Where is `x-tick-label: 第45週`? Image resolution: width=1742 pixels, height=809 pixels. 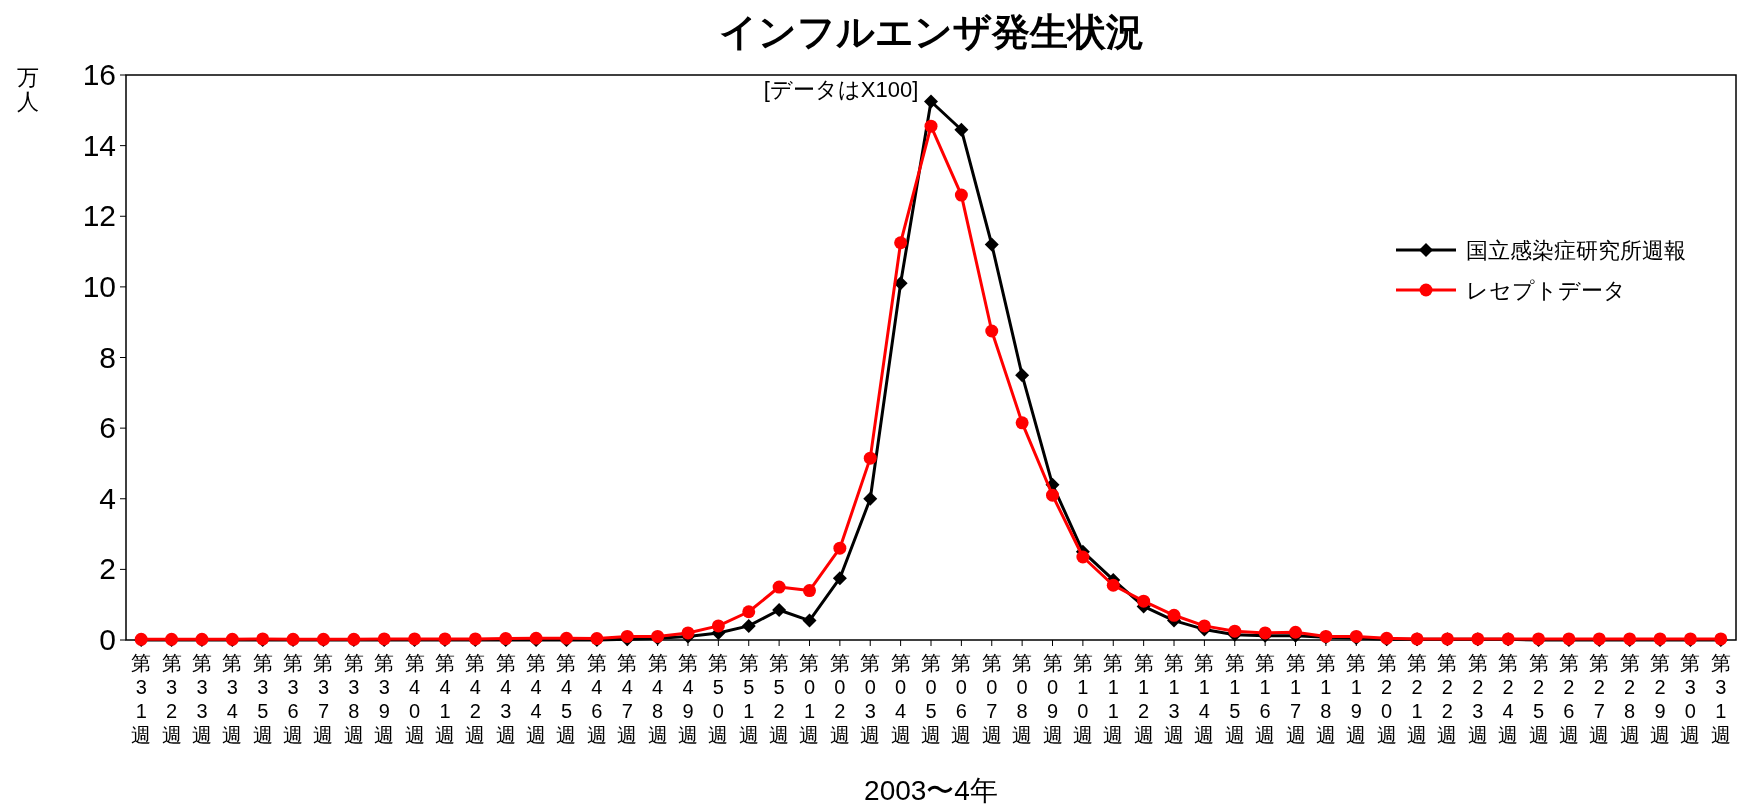 x-tick-label: 第45週 is located at coordinates (566, 699).